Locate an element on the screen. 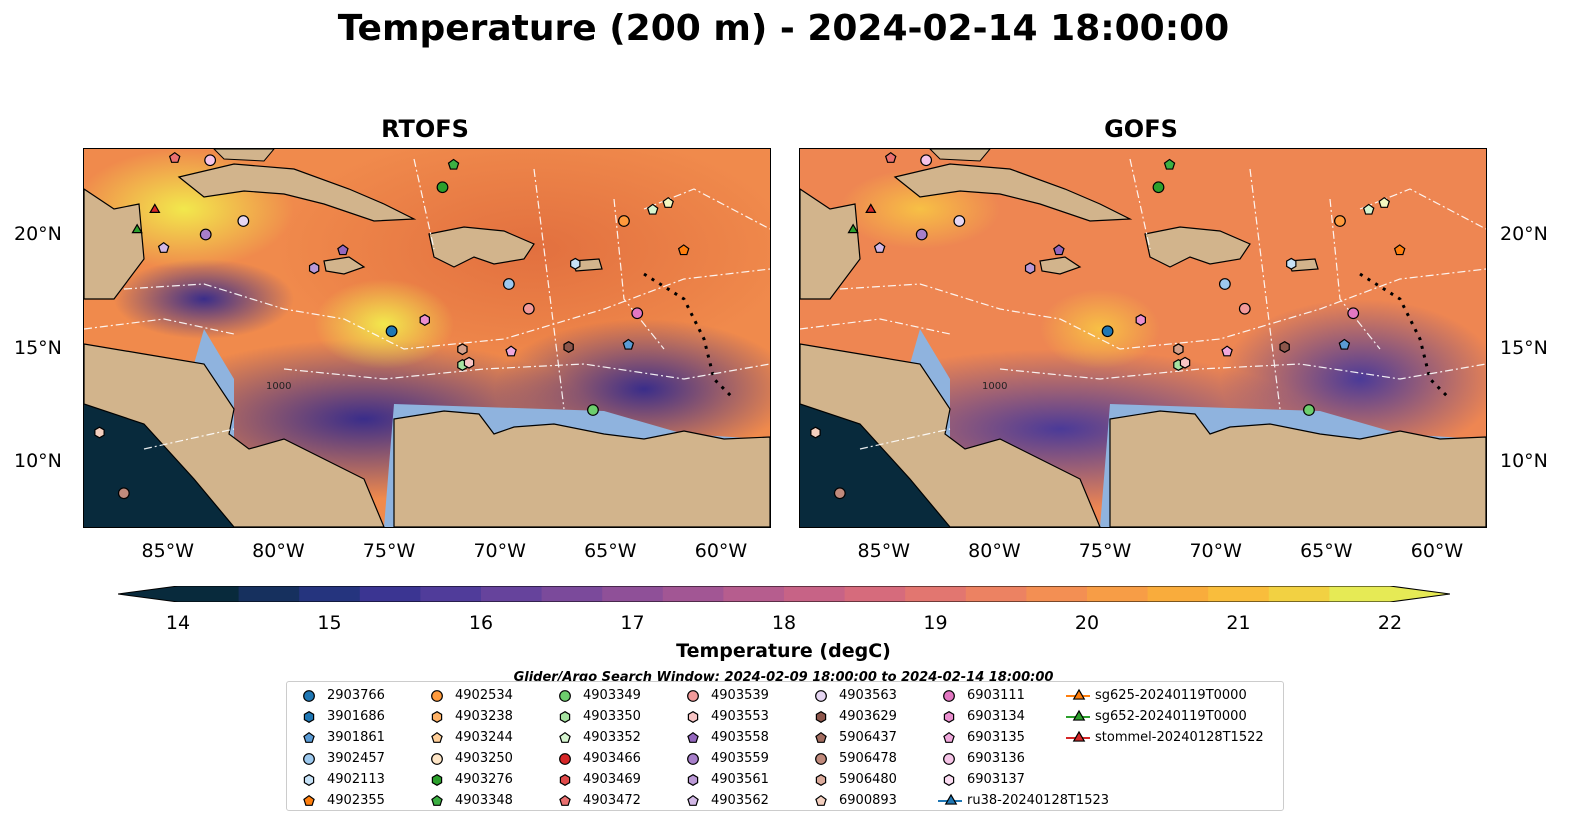 The image size is (1577, 827). colorbar-tick-label: 17 is located at coordinates (632, 623).